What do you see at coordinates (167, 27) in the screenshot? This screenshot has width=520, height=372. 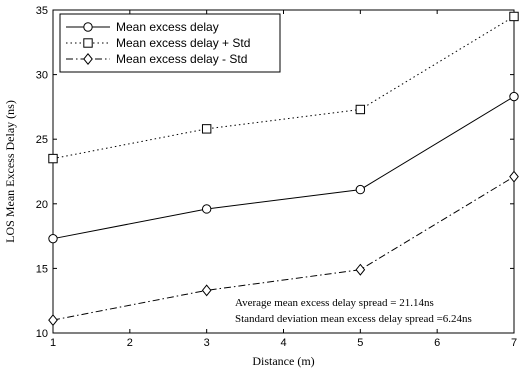 I see `legend-entry: Mean excess delay` at bounding box center [167, 27].